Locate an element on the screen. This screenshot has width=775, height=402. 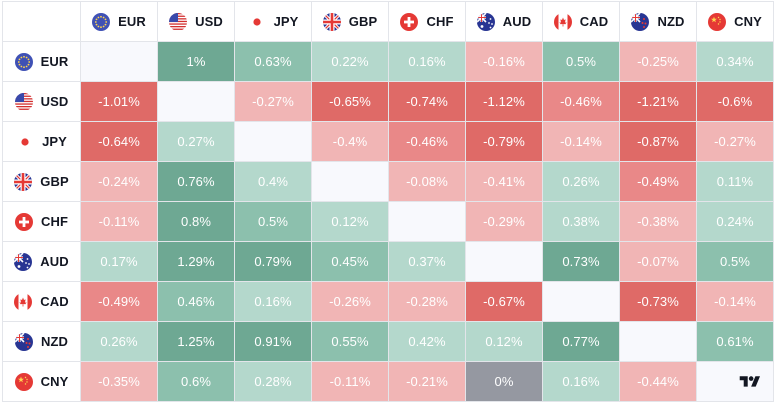
heatmap-cell-eur-gbp: 0.22% is located at coordinates (350, 62).